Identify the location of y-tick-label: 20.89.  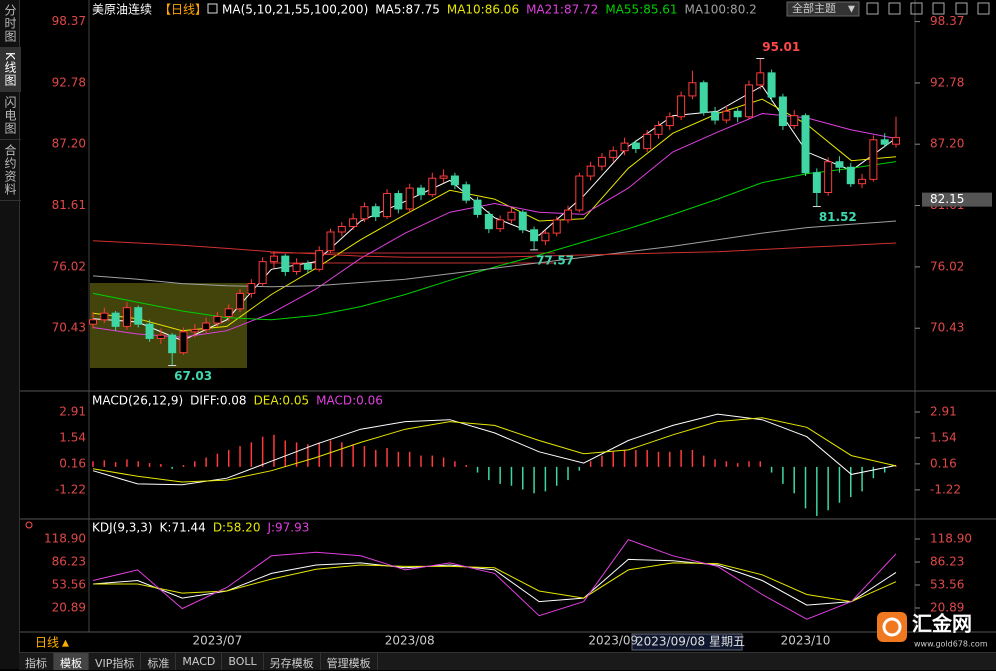
(947, 608).